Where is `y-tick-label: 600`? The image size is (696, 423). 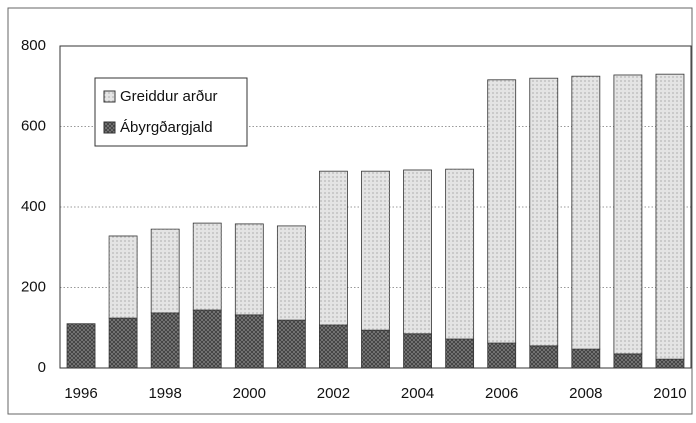 y-tick-label: 600 is located at coordinates (33, 125).